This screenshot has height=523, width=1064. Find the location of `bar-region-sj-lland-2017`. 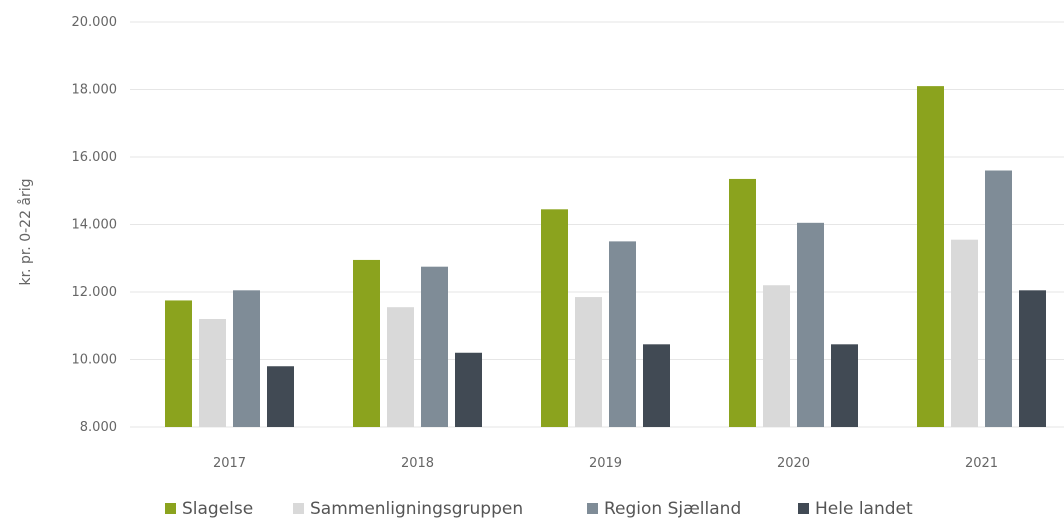

bar-region-sj-lland-2017 is located at coordinates (246, 358).